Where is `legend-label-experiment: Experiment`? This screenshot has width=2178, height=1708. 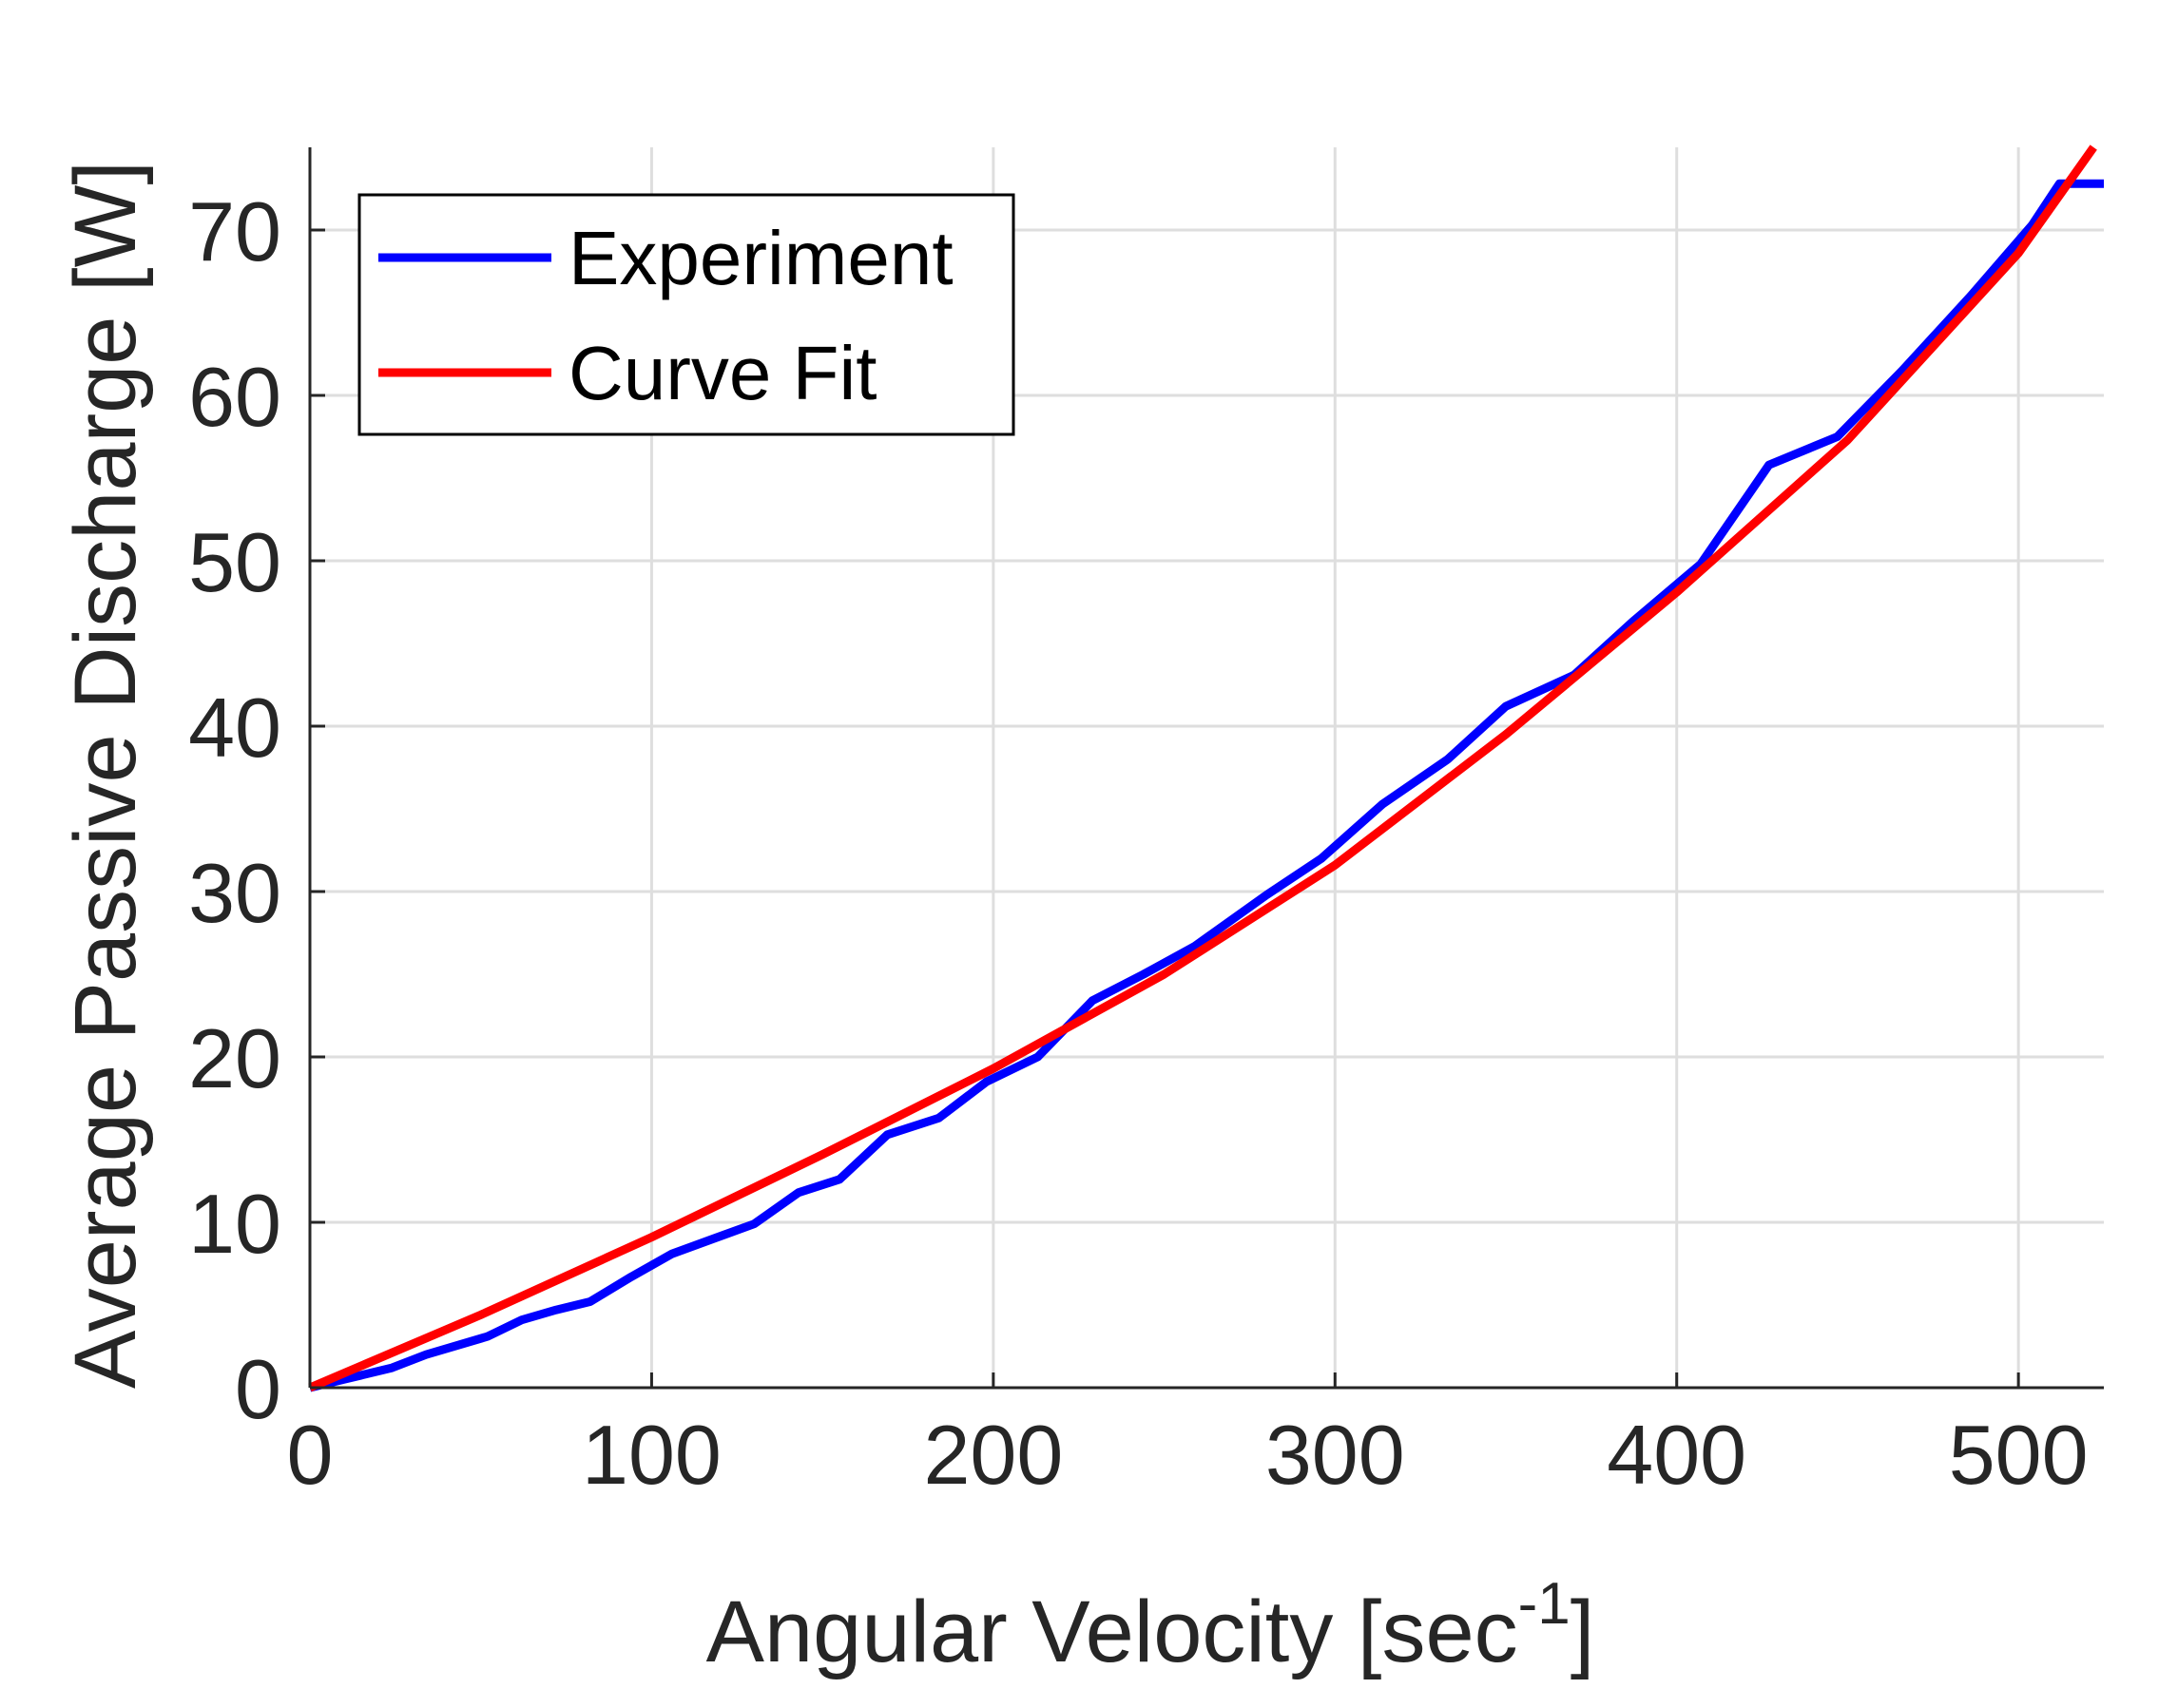
legend-label-experiment: Experiment is located at coordinates (762, 258).